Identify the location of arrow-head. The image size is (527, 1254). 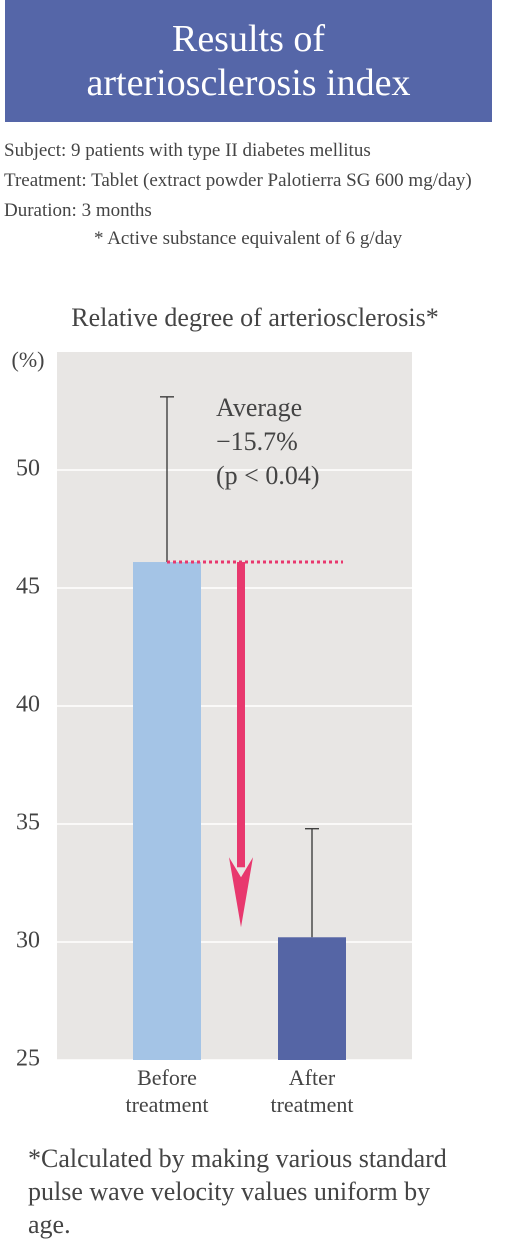
(241, 892).